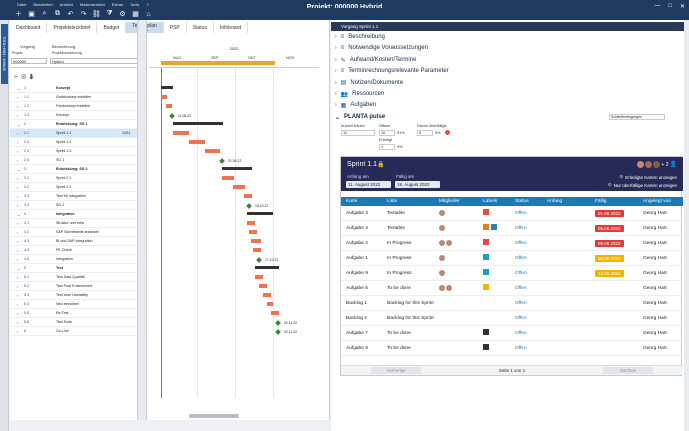 The image size is (689, 431). What do you see at coordinates (449, 201) in the screenshot?
I see `col-mitglieder: Mitglieder` at bounding box center [449, 201].